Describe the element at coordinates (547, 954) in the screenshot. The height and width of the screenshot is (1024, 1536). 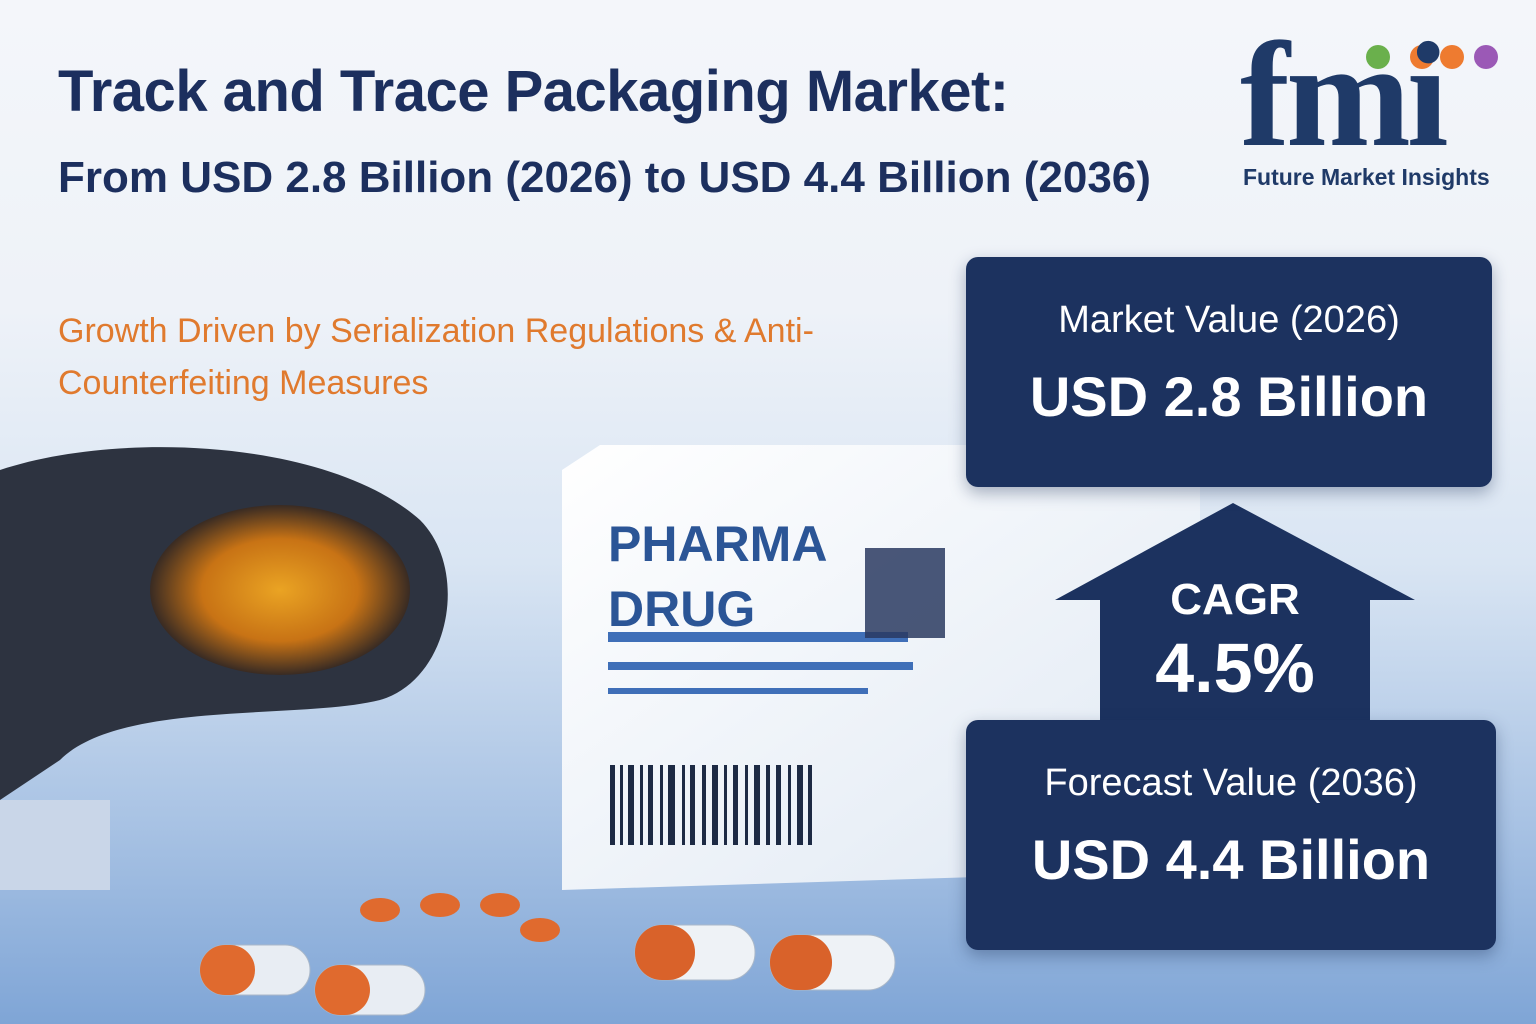
I see `pills` at that location.